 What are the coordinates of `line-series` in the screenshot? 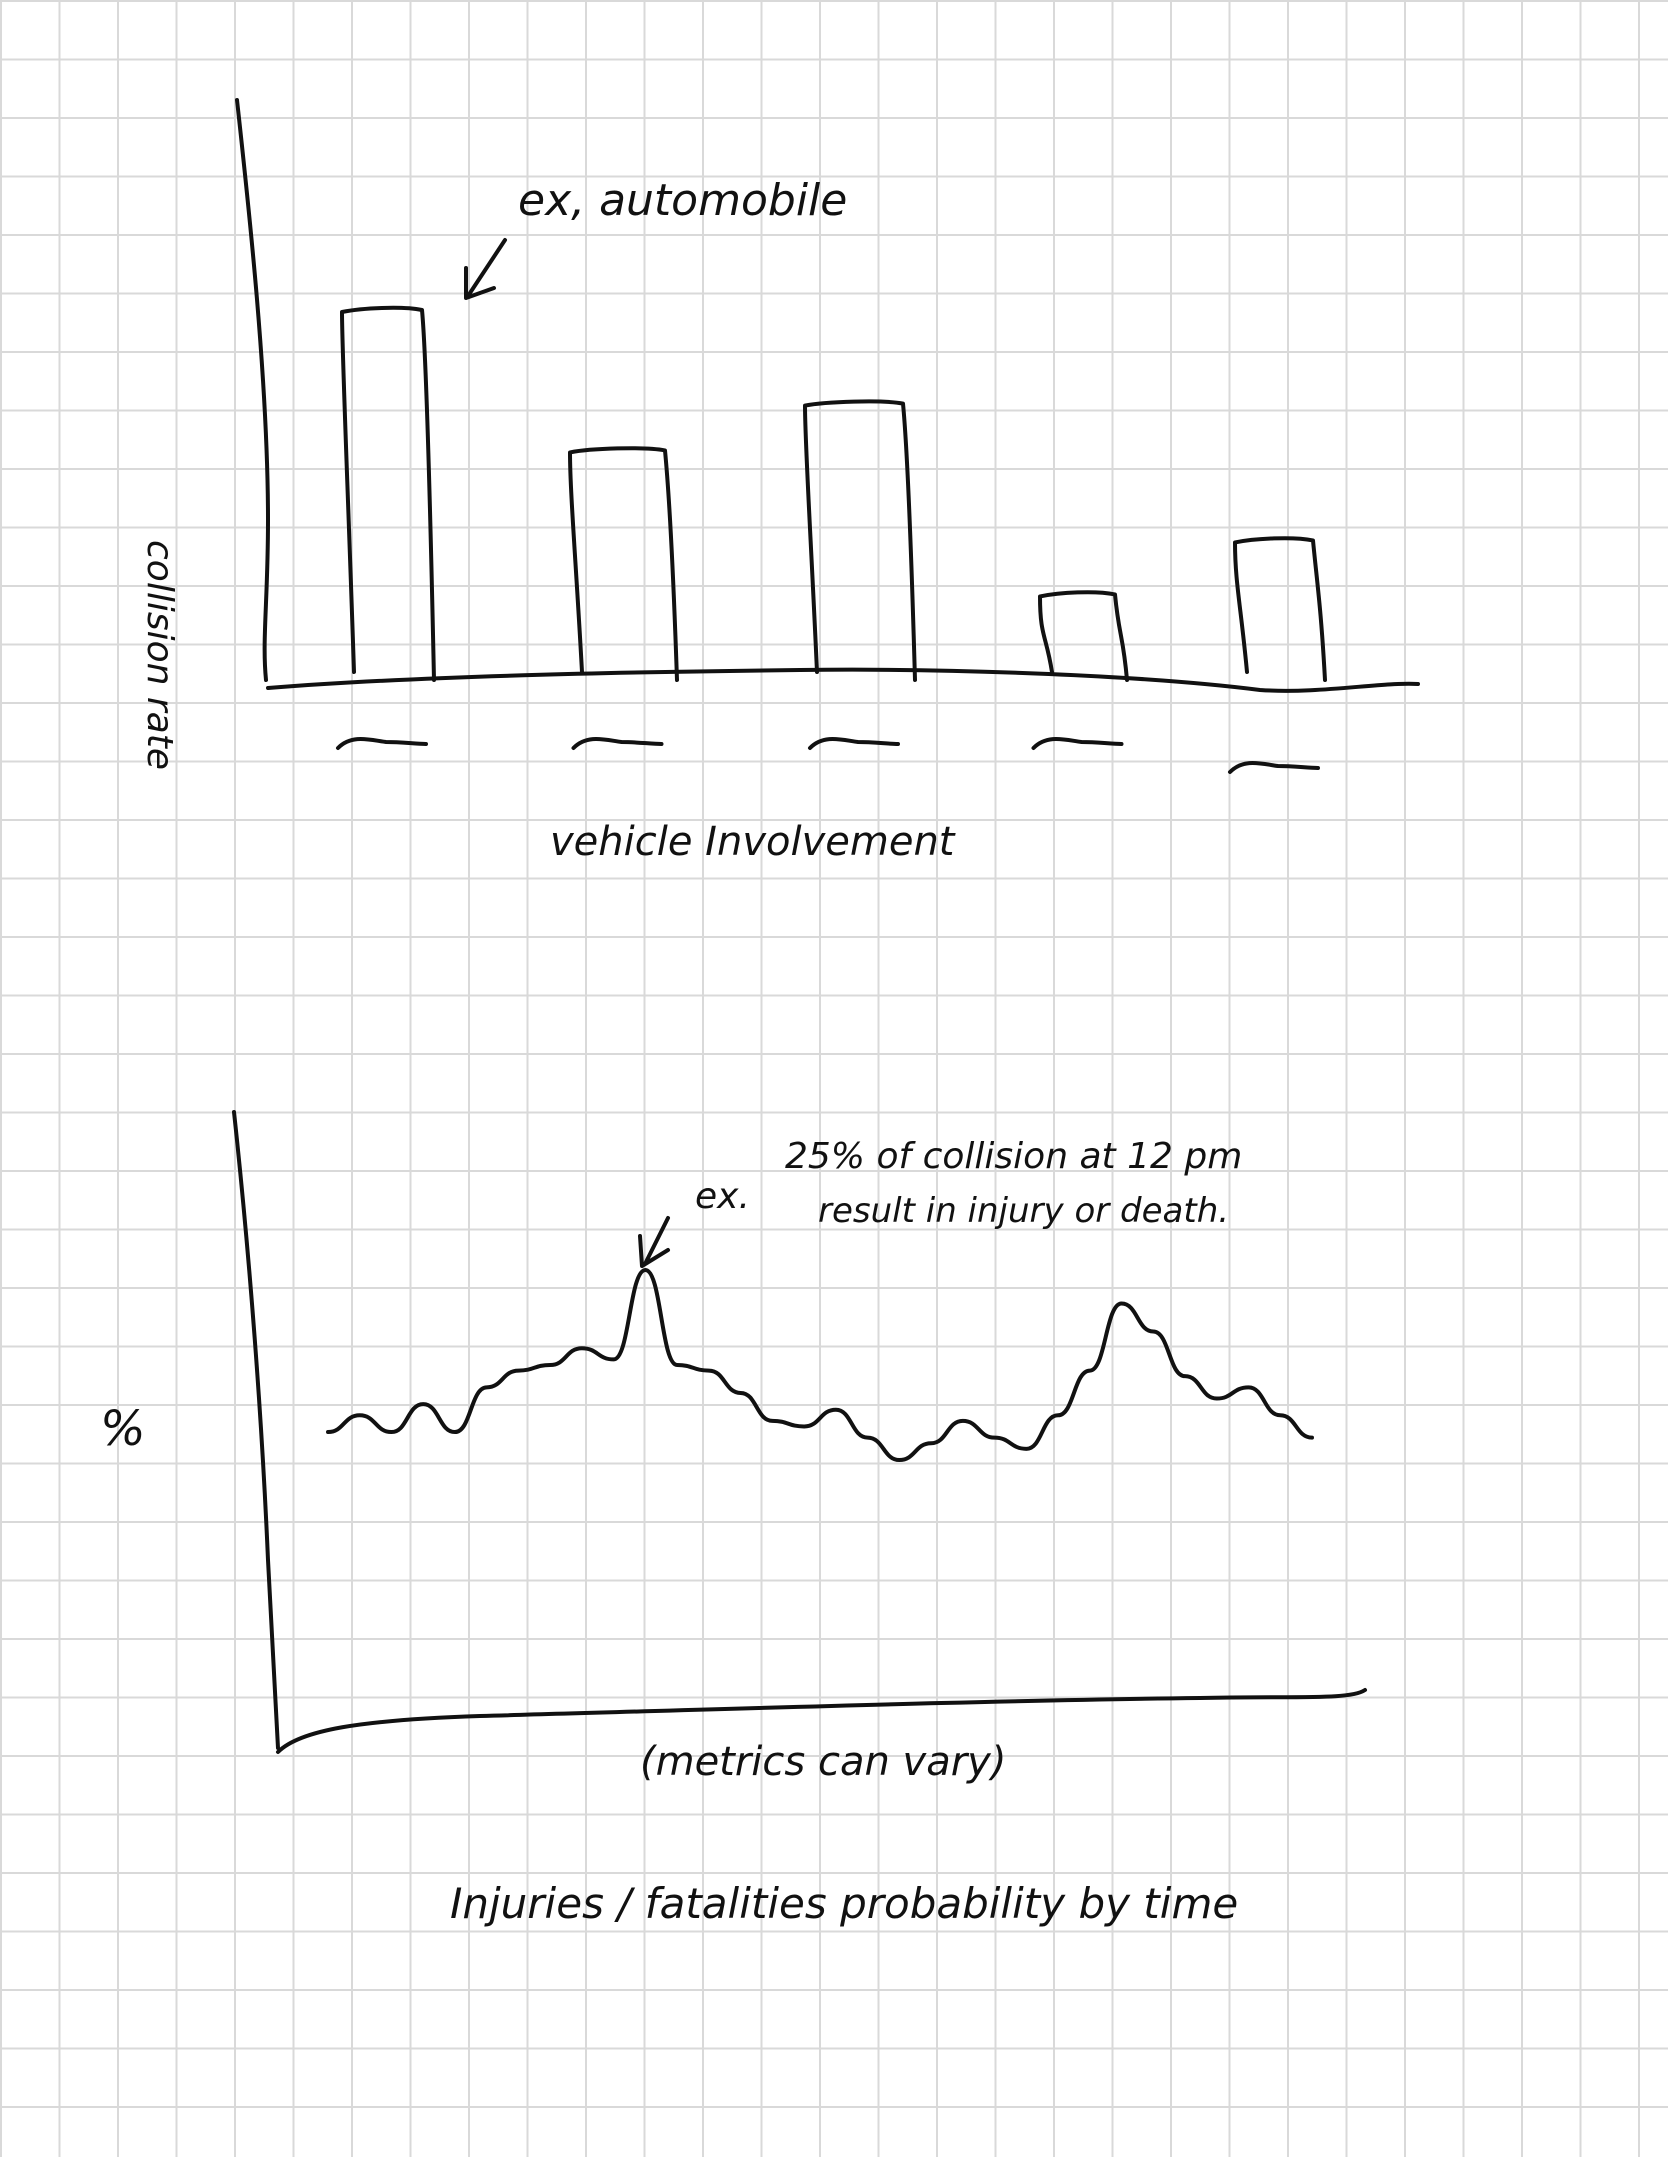 It's located at (820, 1365).